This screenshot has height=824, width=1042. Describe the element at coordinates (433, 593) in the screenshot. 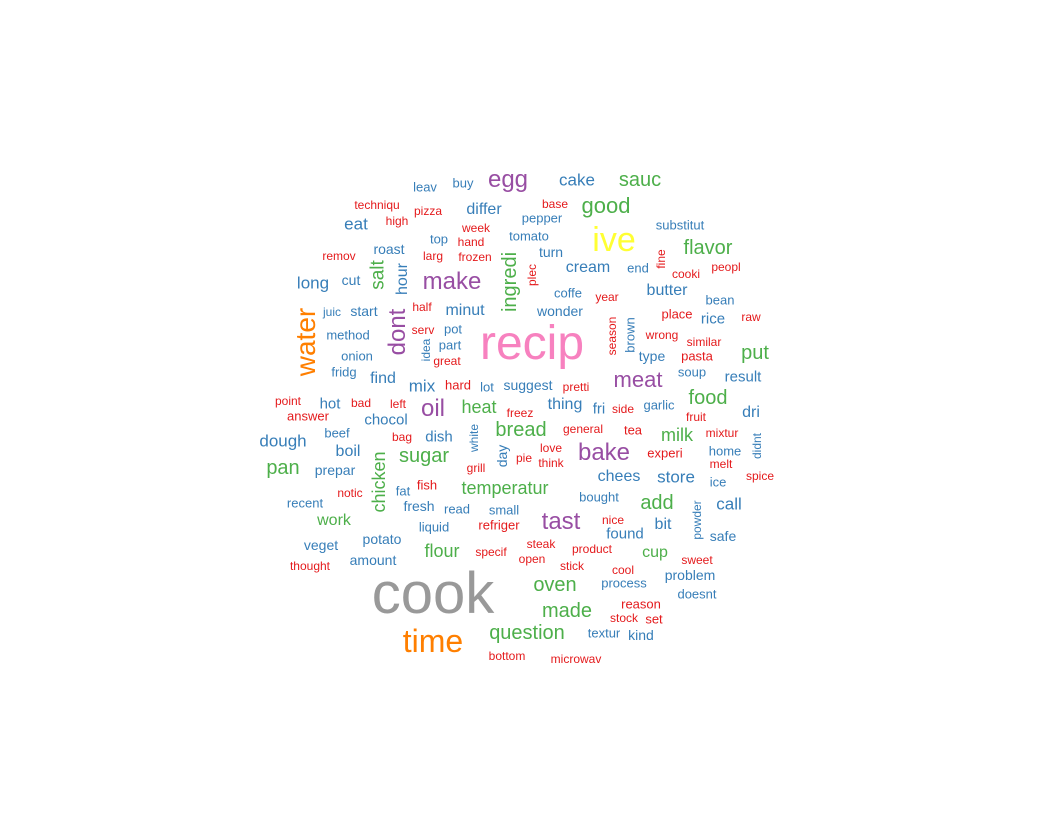

I see `word-cook: cook` at that location.